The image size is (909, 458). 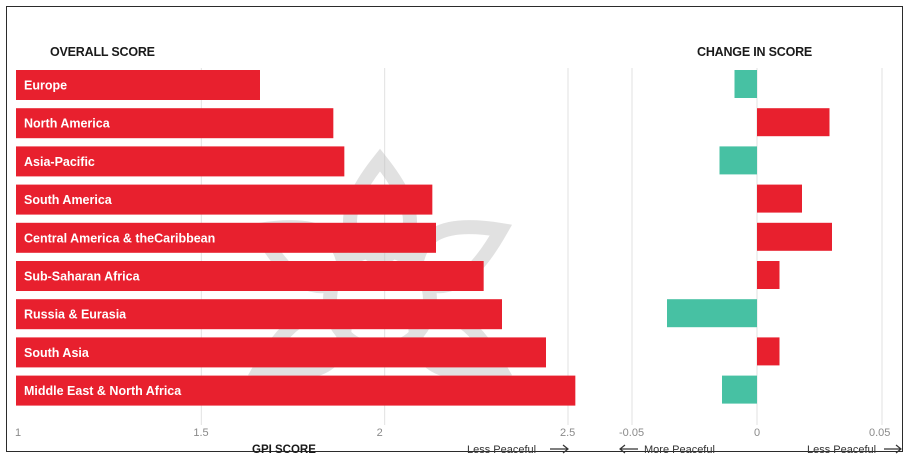 I want to click on left-x-axis-title: GPI SCORE, so click(x=284, y=450).